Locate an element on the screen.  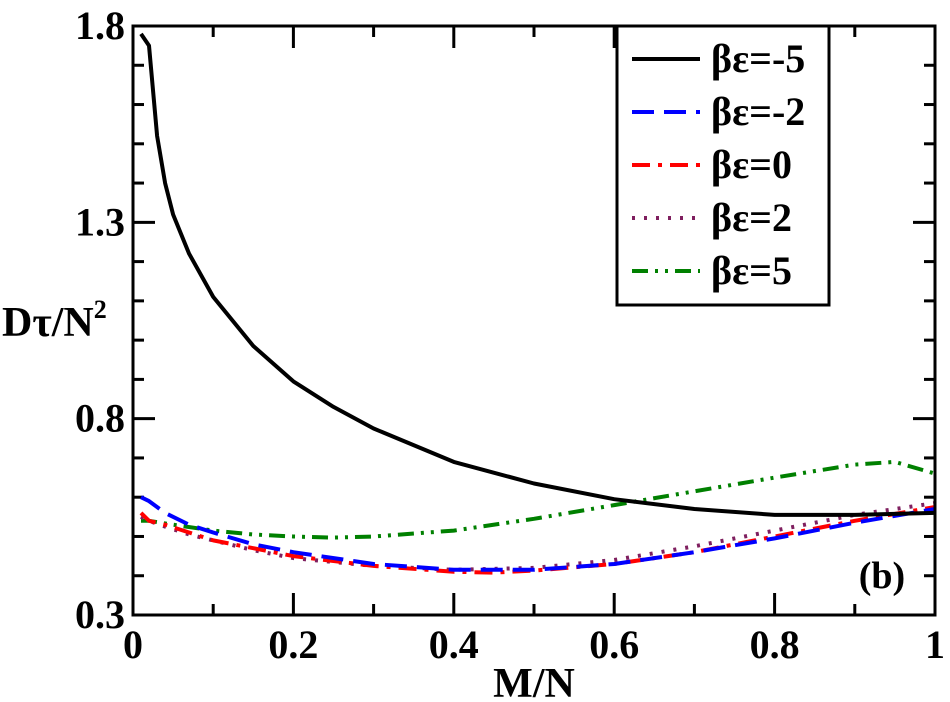
y-tick-label: 1.8 is located at coordinates (100, 25).